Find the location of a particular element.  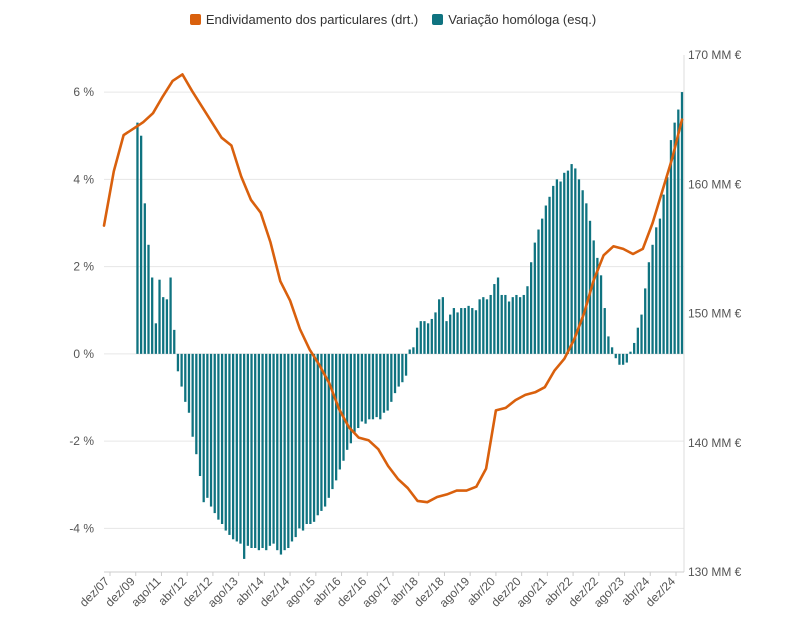

x-tick-label: ago/11 is located at coordinates (145, 591).